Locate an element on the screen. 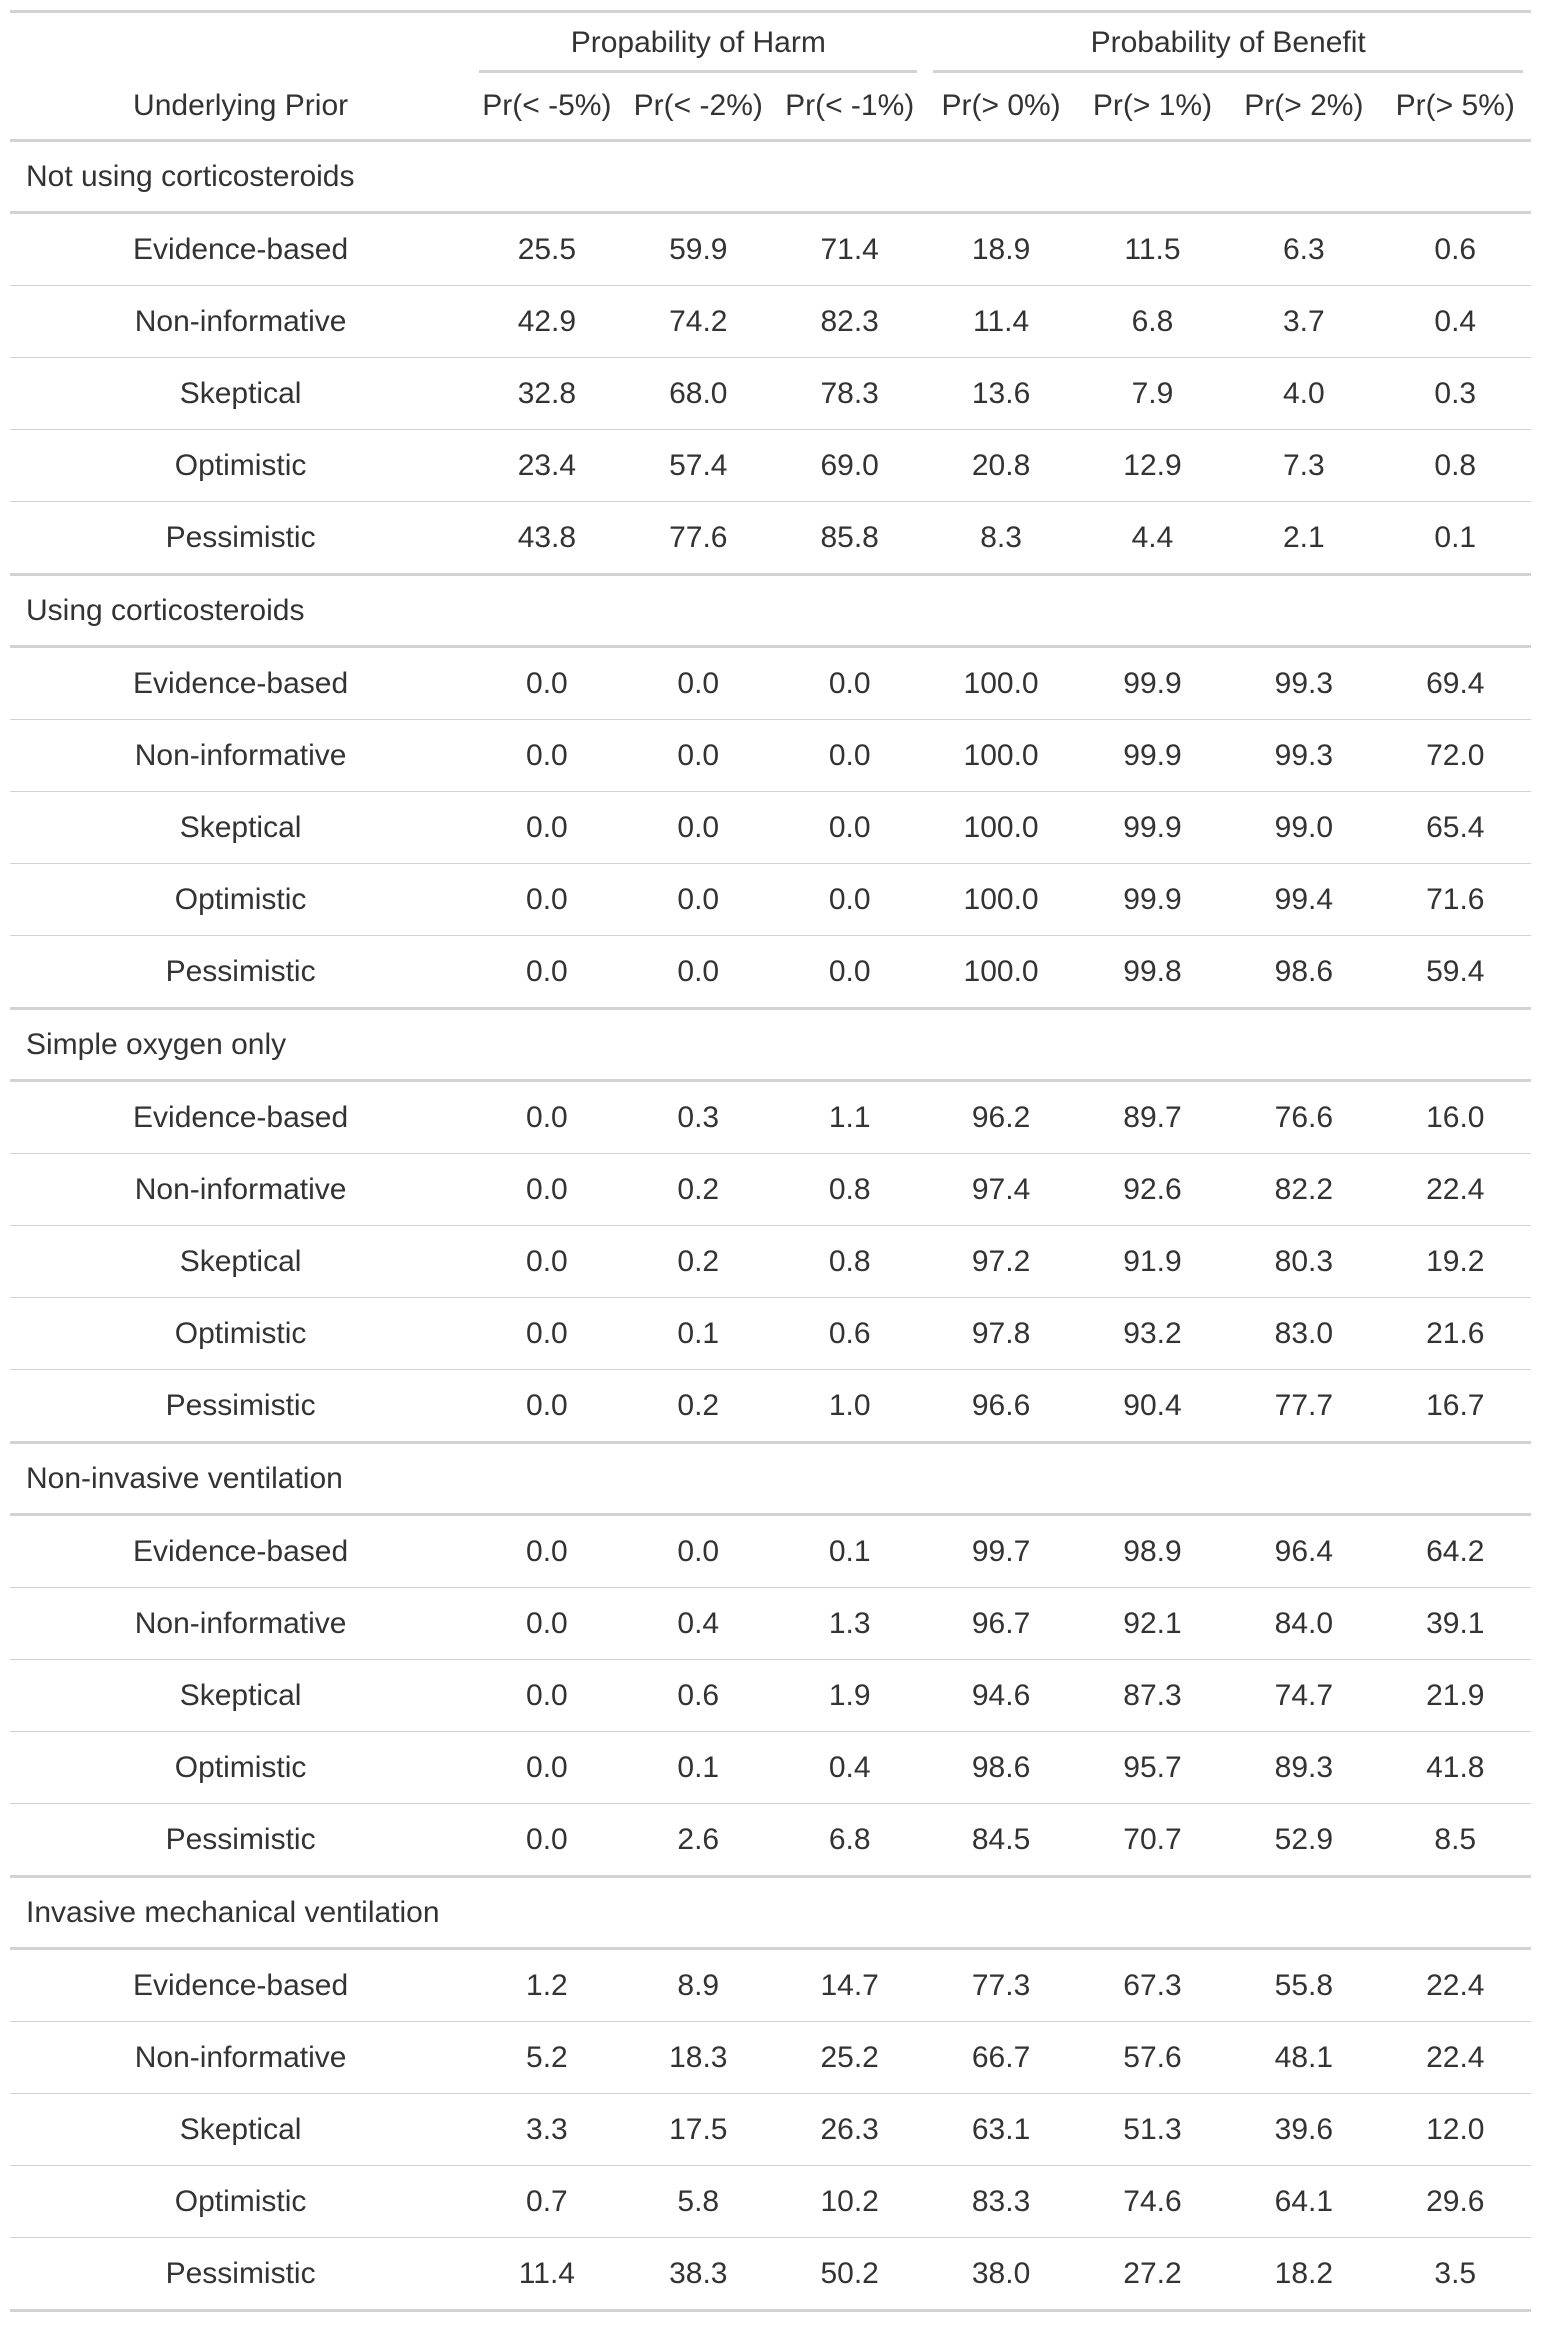 The image size is (1541, 2332). value-cell: 5.8 is located at coordinates (698, 2201).